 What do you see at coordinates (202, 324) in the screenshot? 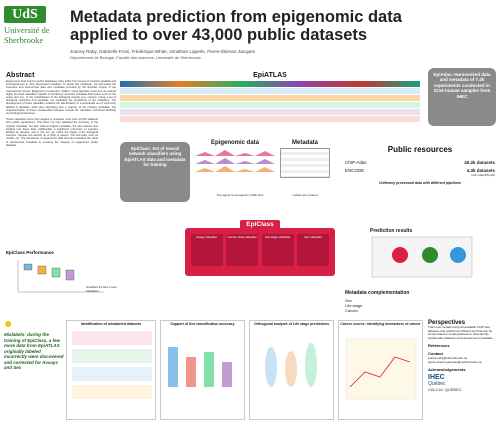
I see `panel-sex-title: Support of Sex classification accuracy` at bounding box center [202, 324].